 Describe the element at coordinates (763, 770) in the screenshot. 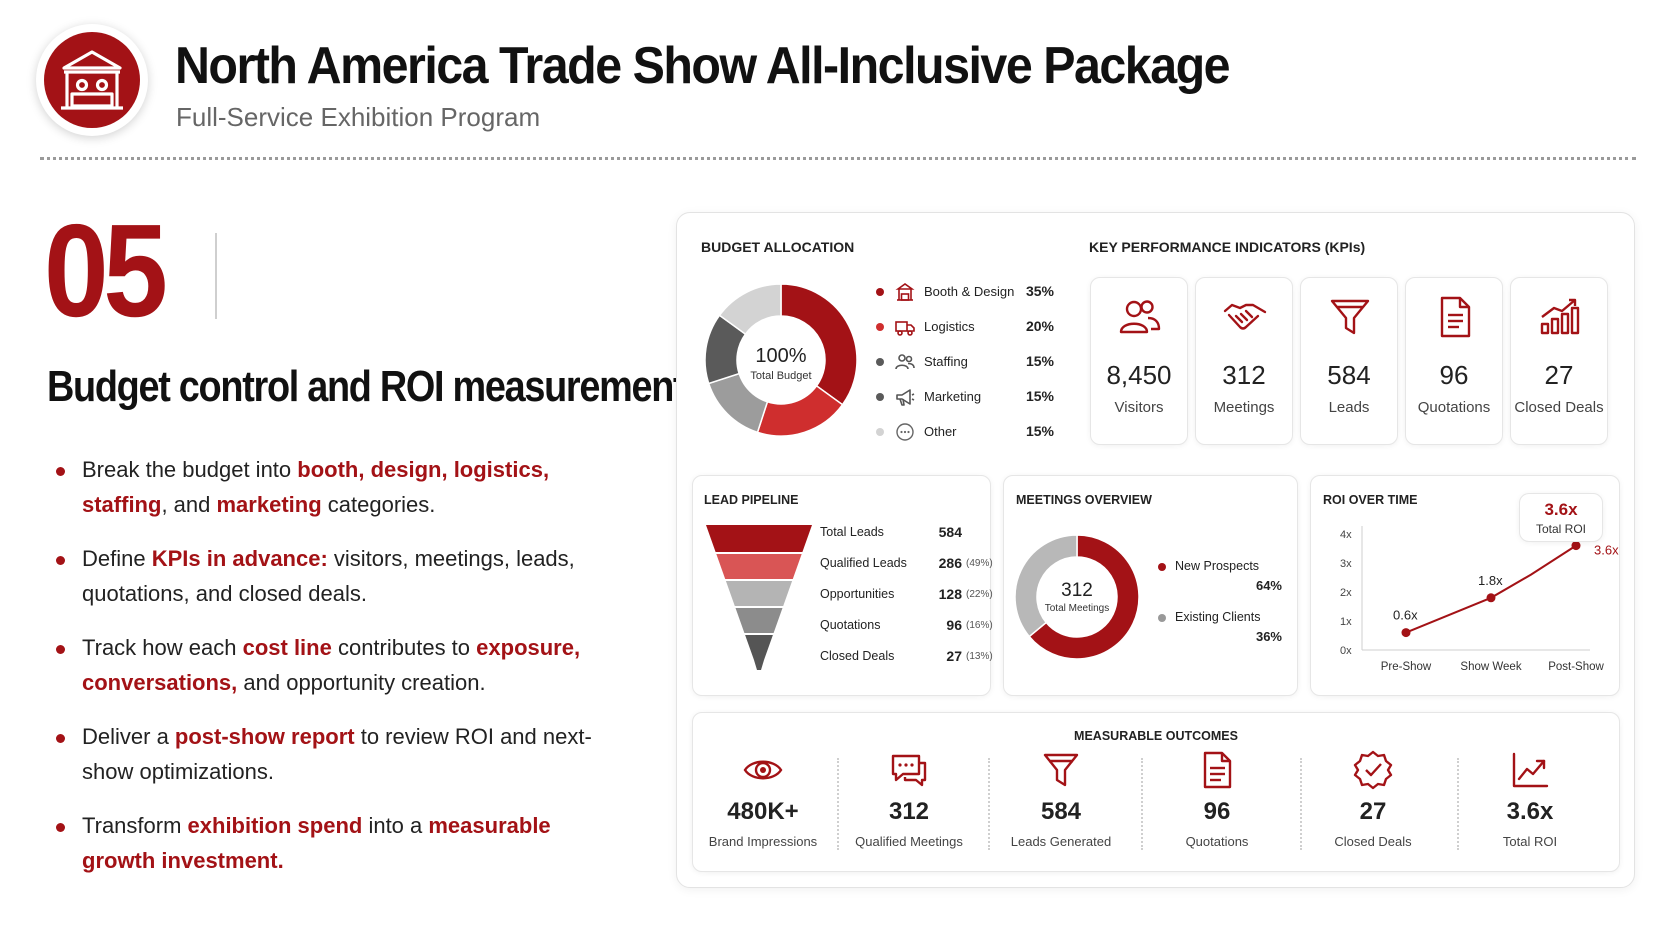

I see `eye-icon` at that location.